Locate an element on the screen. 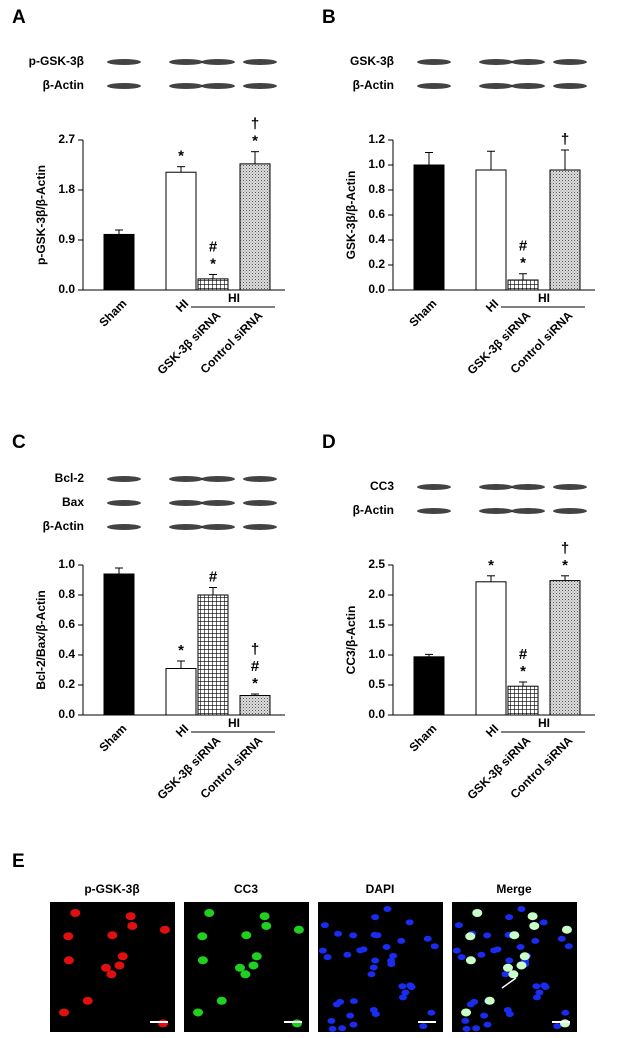 This screenshot has width=617, height=1038. panel-letter: D is located at coordinates (329, 442).